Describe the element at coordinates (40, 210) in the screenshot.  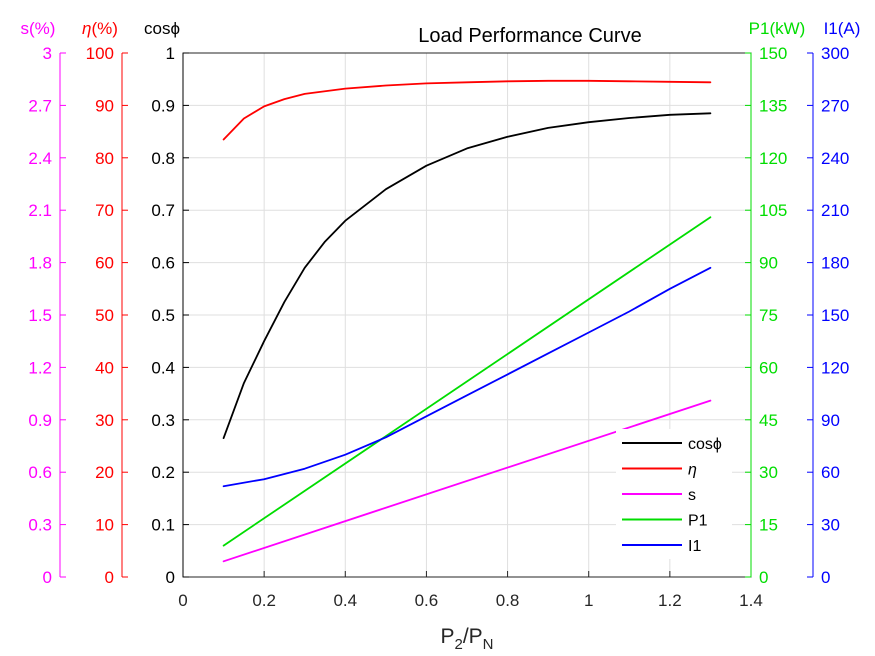
I see `y-tick-label-s-7: 2.1` at that location.